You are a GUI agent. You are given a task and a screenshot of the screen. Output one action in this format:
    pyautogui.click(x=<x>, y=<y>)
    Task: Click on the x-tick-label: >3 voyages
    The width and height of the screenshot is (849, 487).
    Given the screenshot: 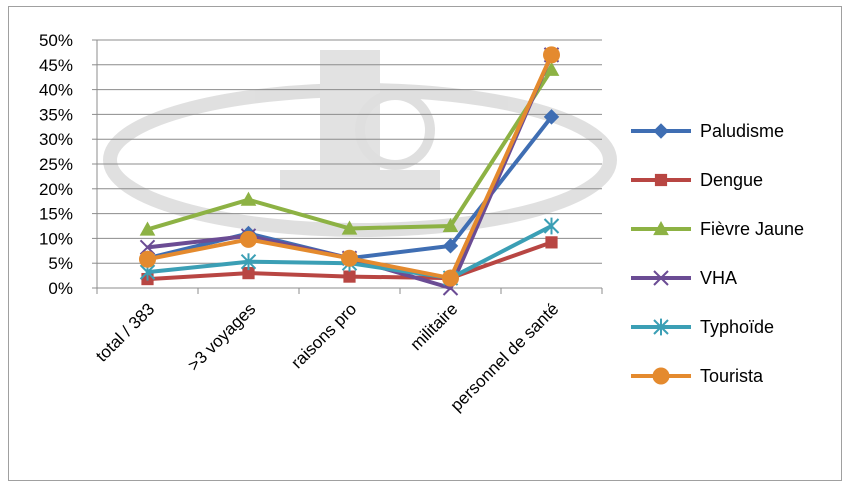 What is the action you would take?
    pyautogui.click(x=221, y=336)
    